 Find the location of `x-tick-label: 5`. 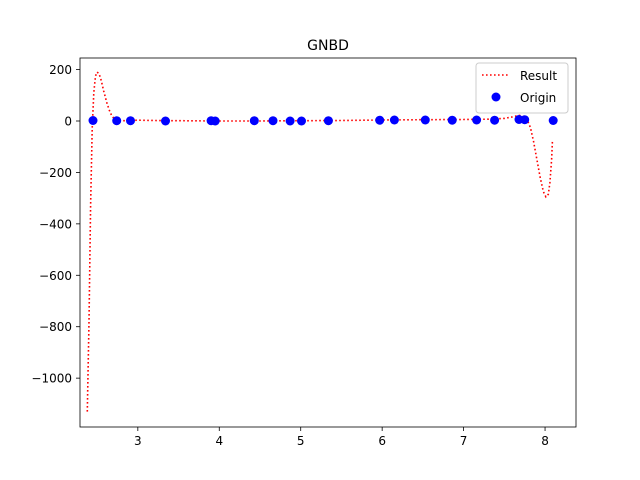

x-tick-label: 5 is located at coordinates (301, 441).